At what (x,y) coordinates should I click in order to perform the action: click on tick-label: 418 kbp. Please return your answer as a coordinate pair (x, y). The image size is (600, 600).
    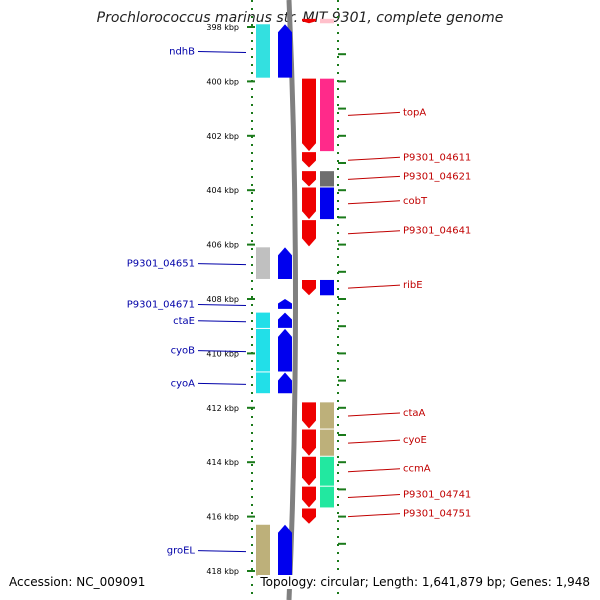
    Looking at the image, I should click on (222, 571).